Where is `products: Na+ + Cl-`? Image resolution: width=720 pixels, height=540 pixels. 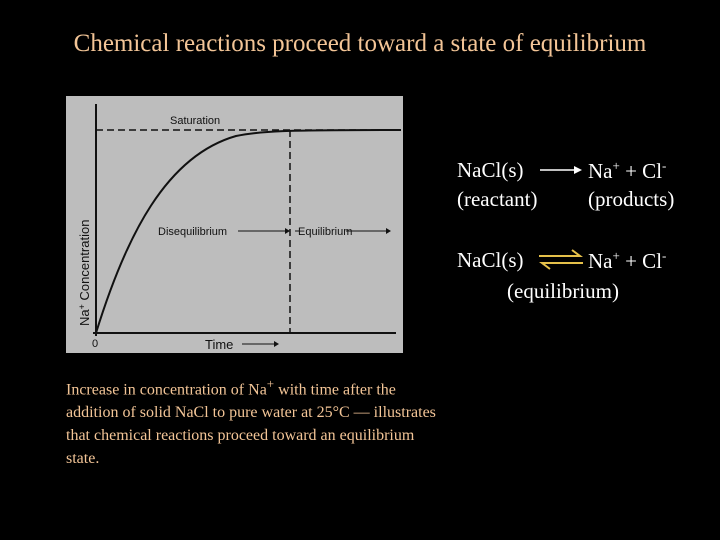
products: Na+ + Cl- is located at coordinates (627, 171).